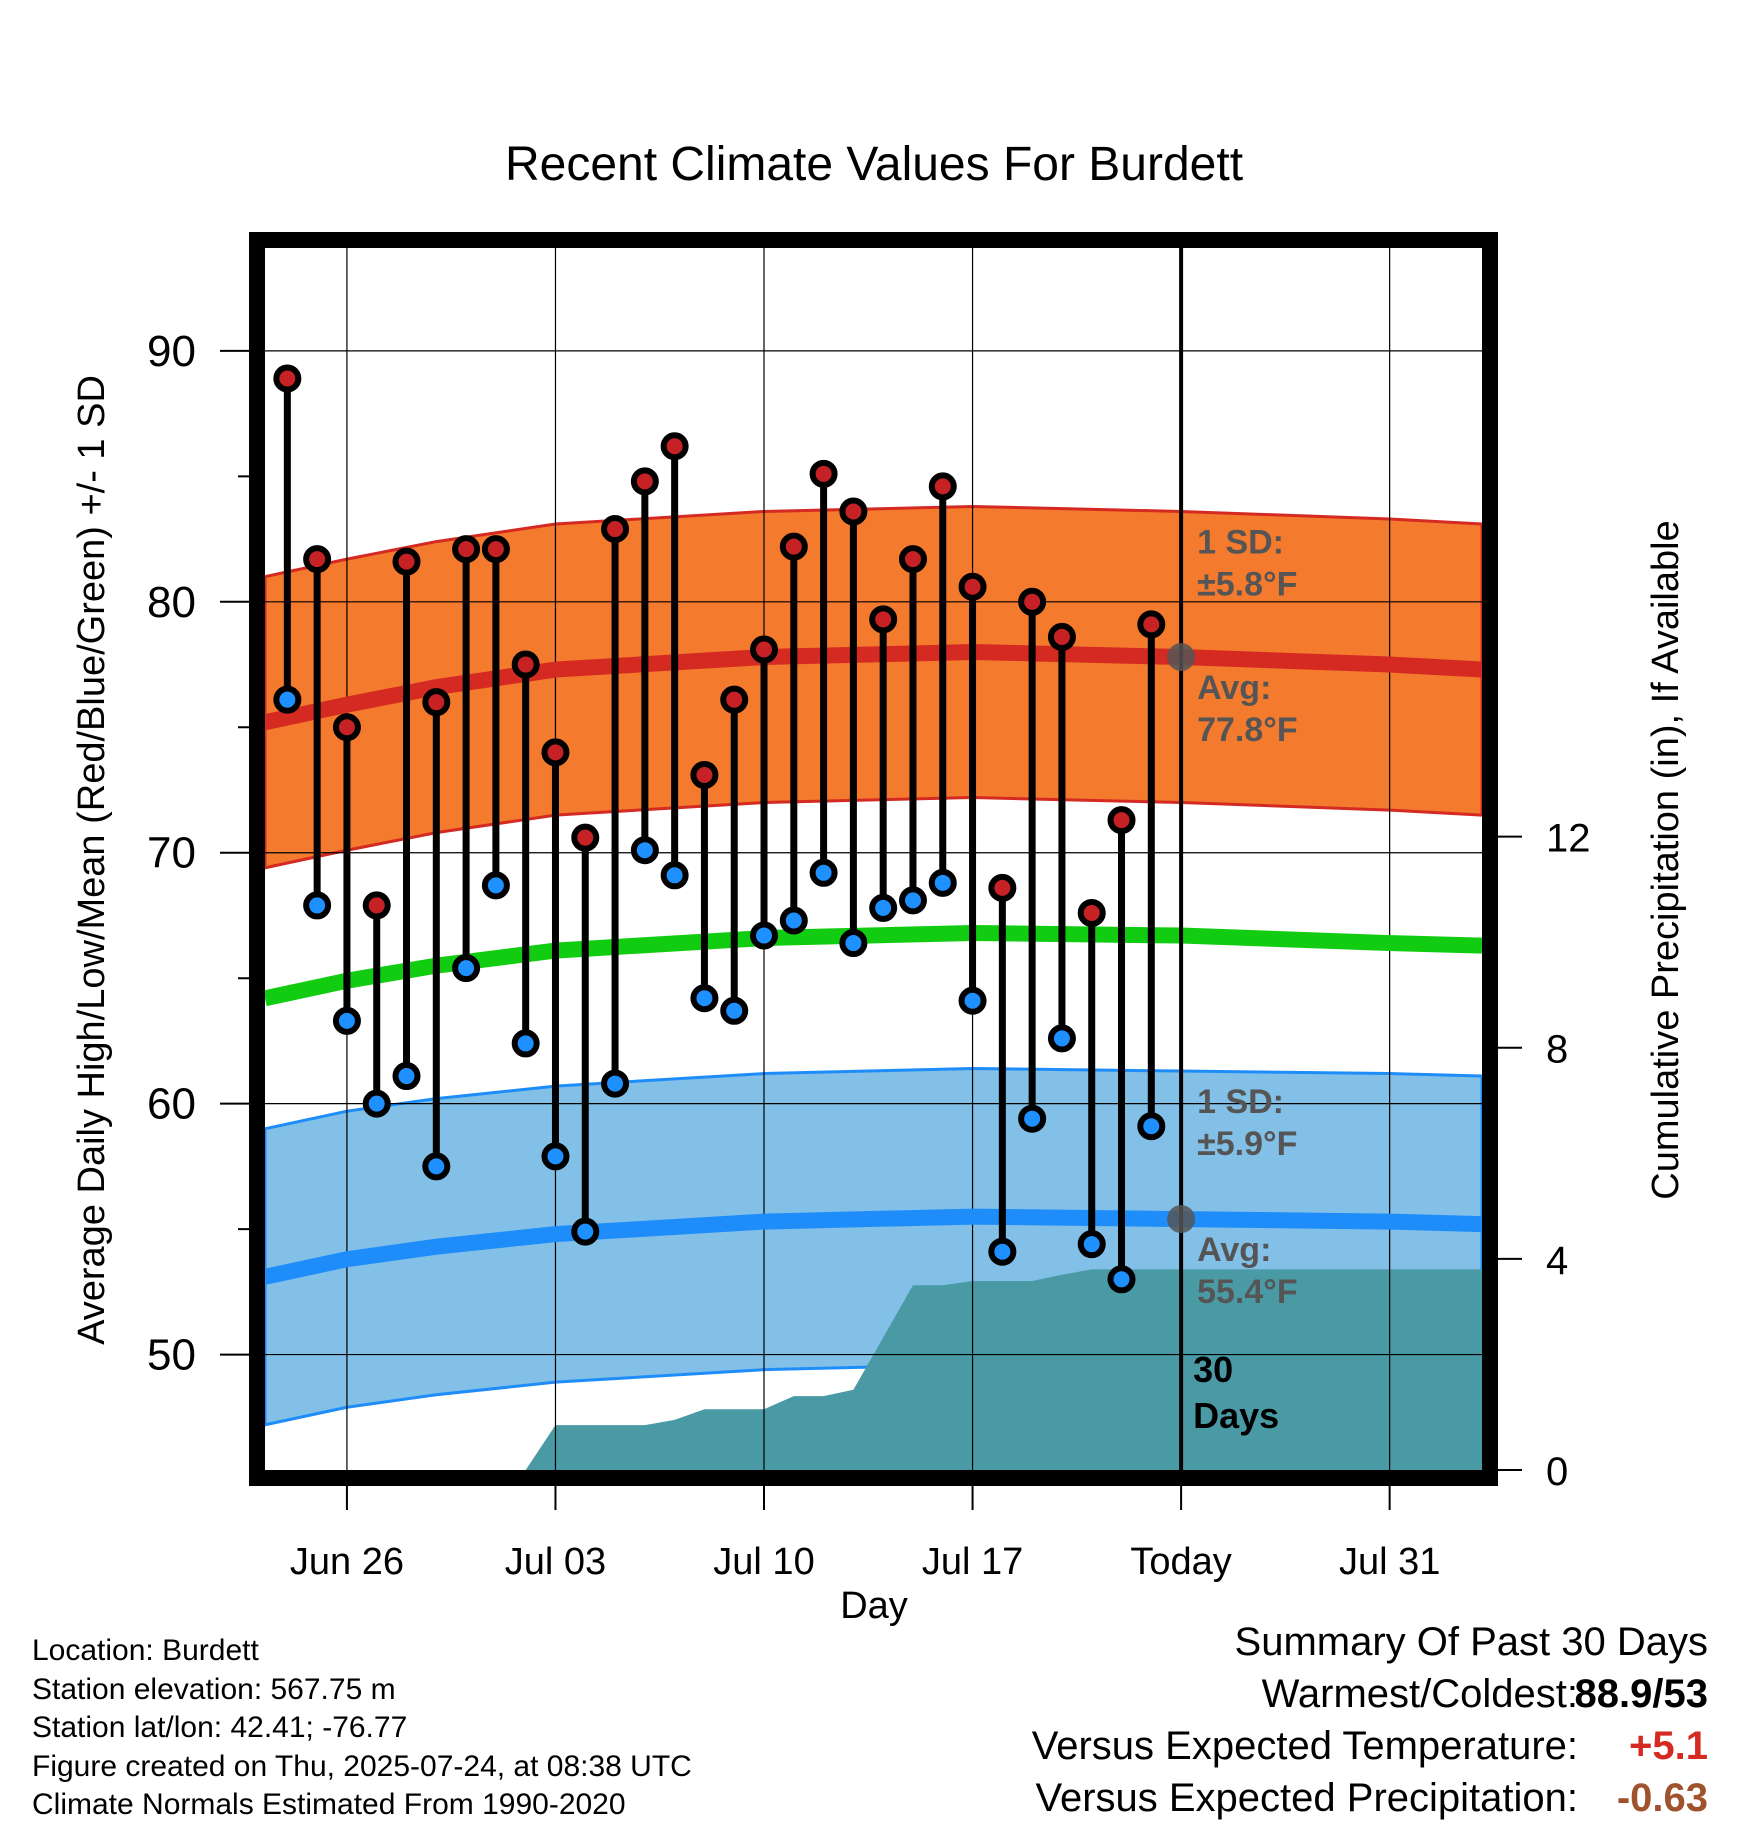 This screenshot has height=1828, width=1748. I want to click on y-tick-label: 50, so click(171, 1355).